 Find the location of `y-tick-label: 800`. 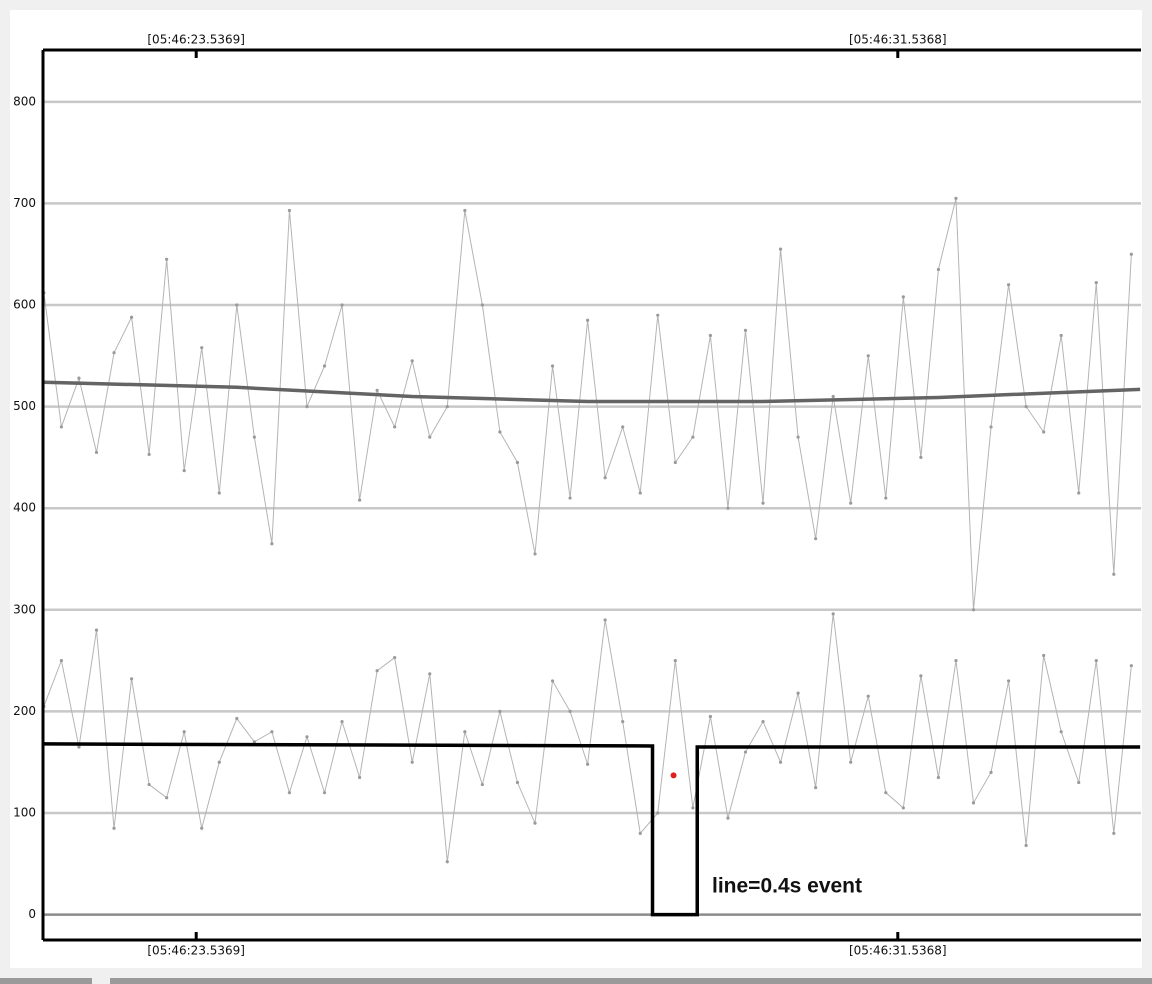

y-tick-label: 800 is located at coordinates (24, 101).